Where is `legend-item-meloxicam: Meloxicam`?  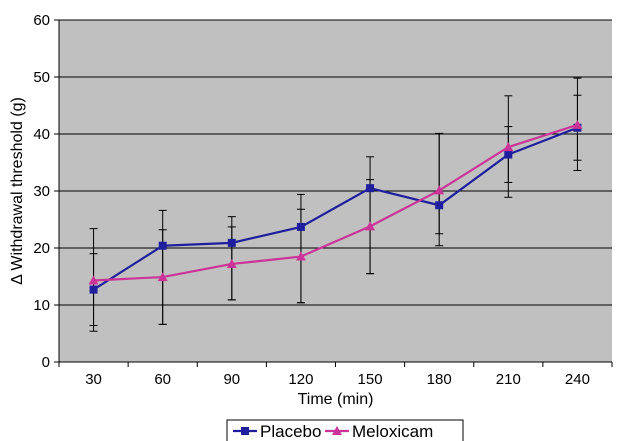
legend-item-meloxicam: Meloxicam is located at coordinates (379, 431).